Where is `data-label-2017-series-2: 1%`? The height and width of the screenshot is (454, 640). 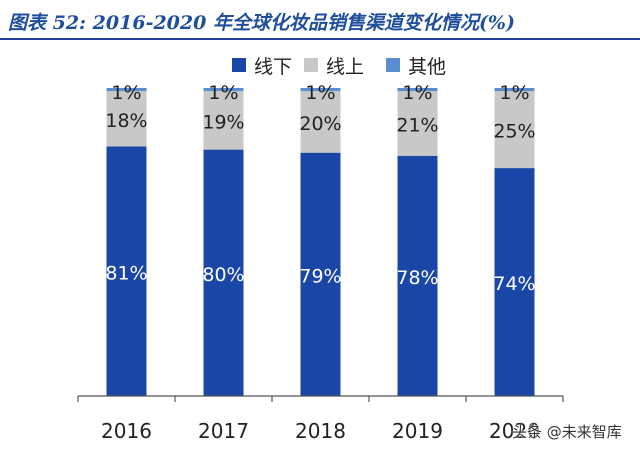 data-label-2017-series-2: 1% is located at coordinates (223, 93).